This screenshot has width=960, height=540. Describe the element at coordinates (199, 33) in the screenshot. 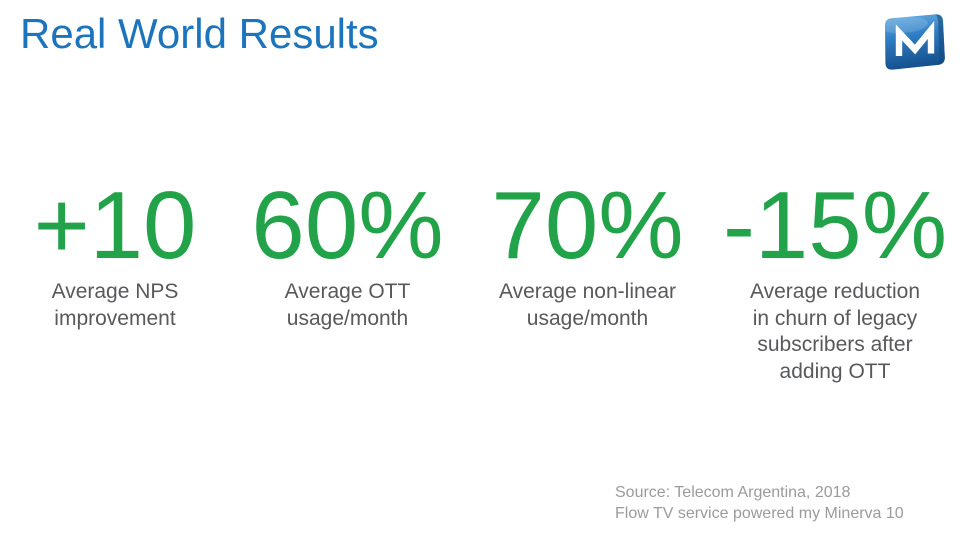

I see `slide-title: Real World Results` at that location.